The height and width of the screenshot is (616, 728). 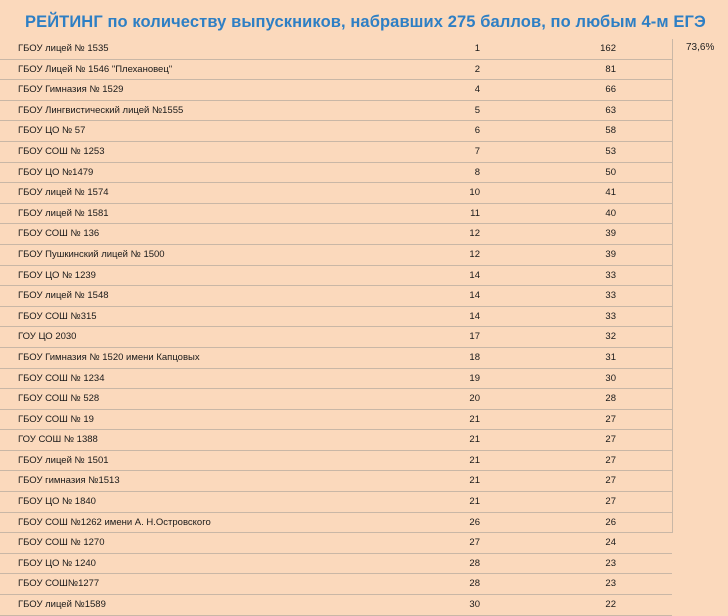 What do you see at coordinates (336, 49) in the screenshot?
I see `table-row: ГБОУ лицей № 1535 1 162` at bounding box center [336, 49].